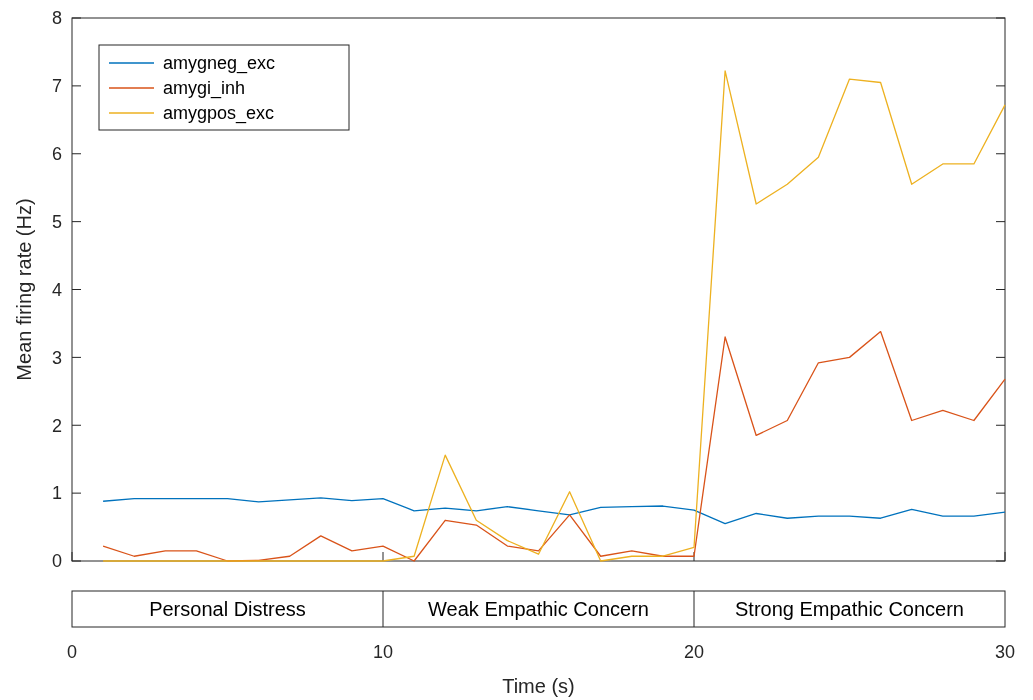  Describe the element at coordinates (56, 86) in the screenshot. I see `y-tick-label: 7` at that location.